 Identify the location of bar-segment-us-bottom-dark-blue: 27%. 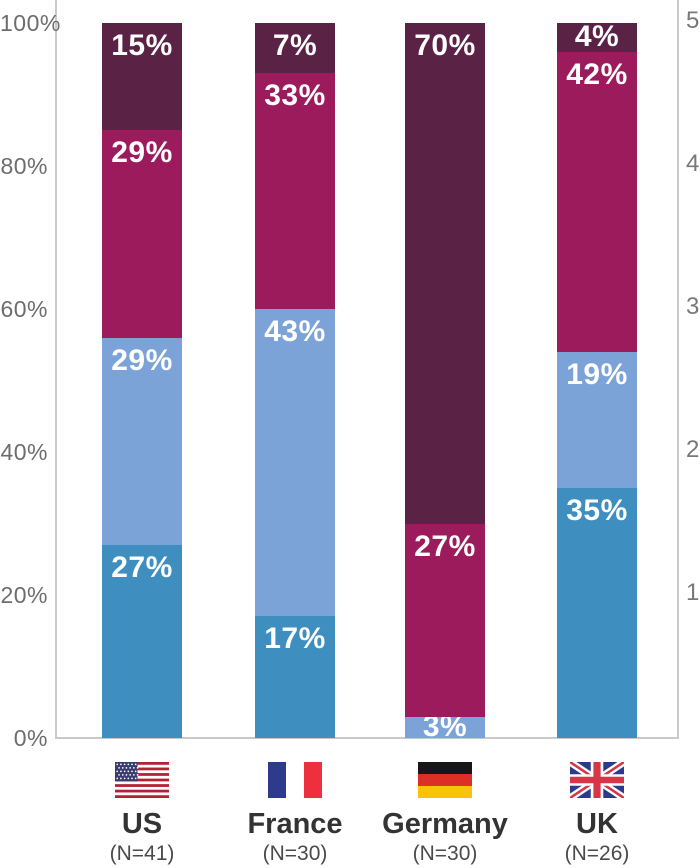
(142, 641).